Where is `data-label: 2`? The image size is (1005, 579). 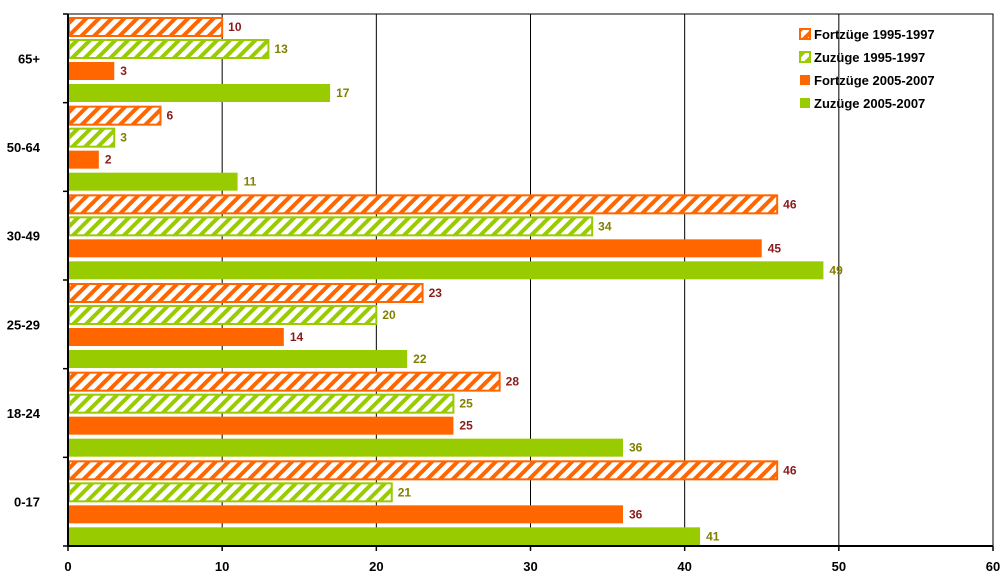 data-label: 2 is located at coordinates (108, 160).